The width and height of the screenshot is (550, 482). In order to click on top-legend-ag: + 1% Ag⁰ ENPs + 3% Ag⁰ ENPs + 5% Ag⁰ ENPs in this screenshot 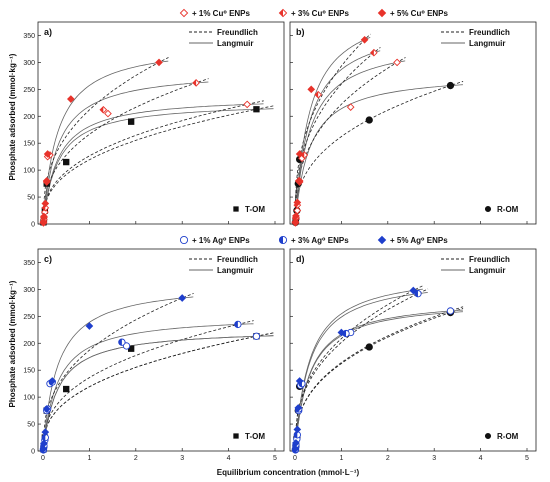, I will do `click(313, 240)`.